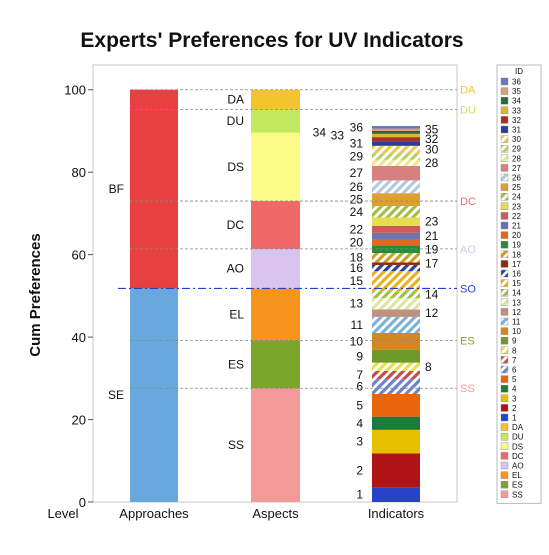 This screenshot has height=555, width=549. What do you see at coordinates (357, 258) in the screenshot?
I see `indicator-label-18: 18` at bounding box center [357, 258].